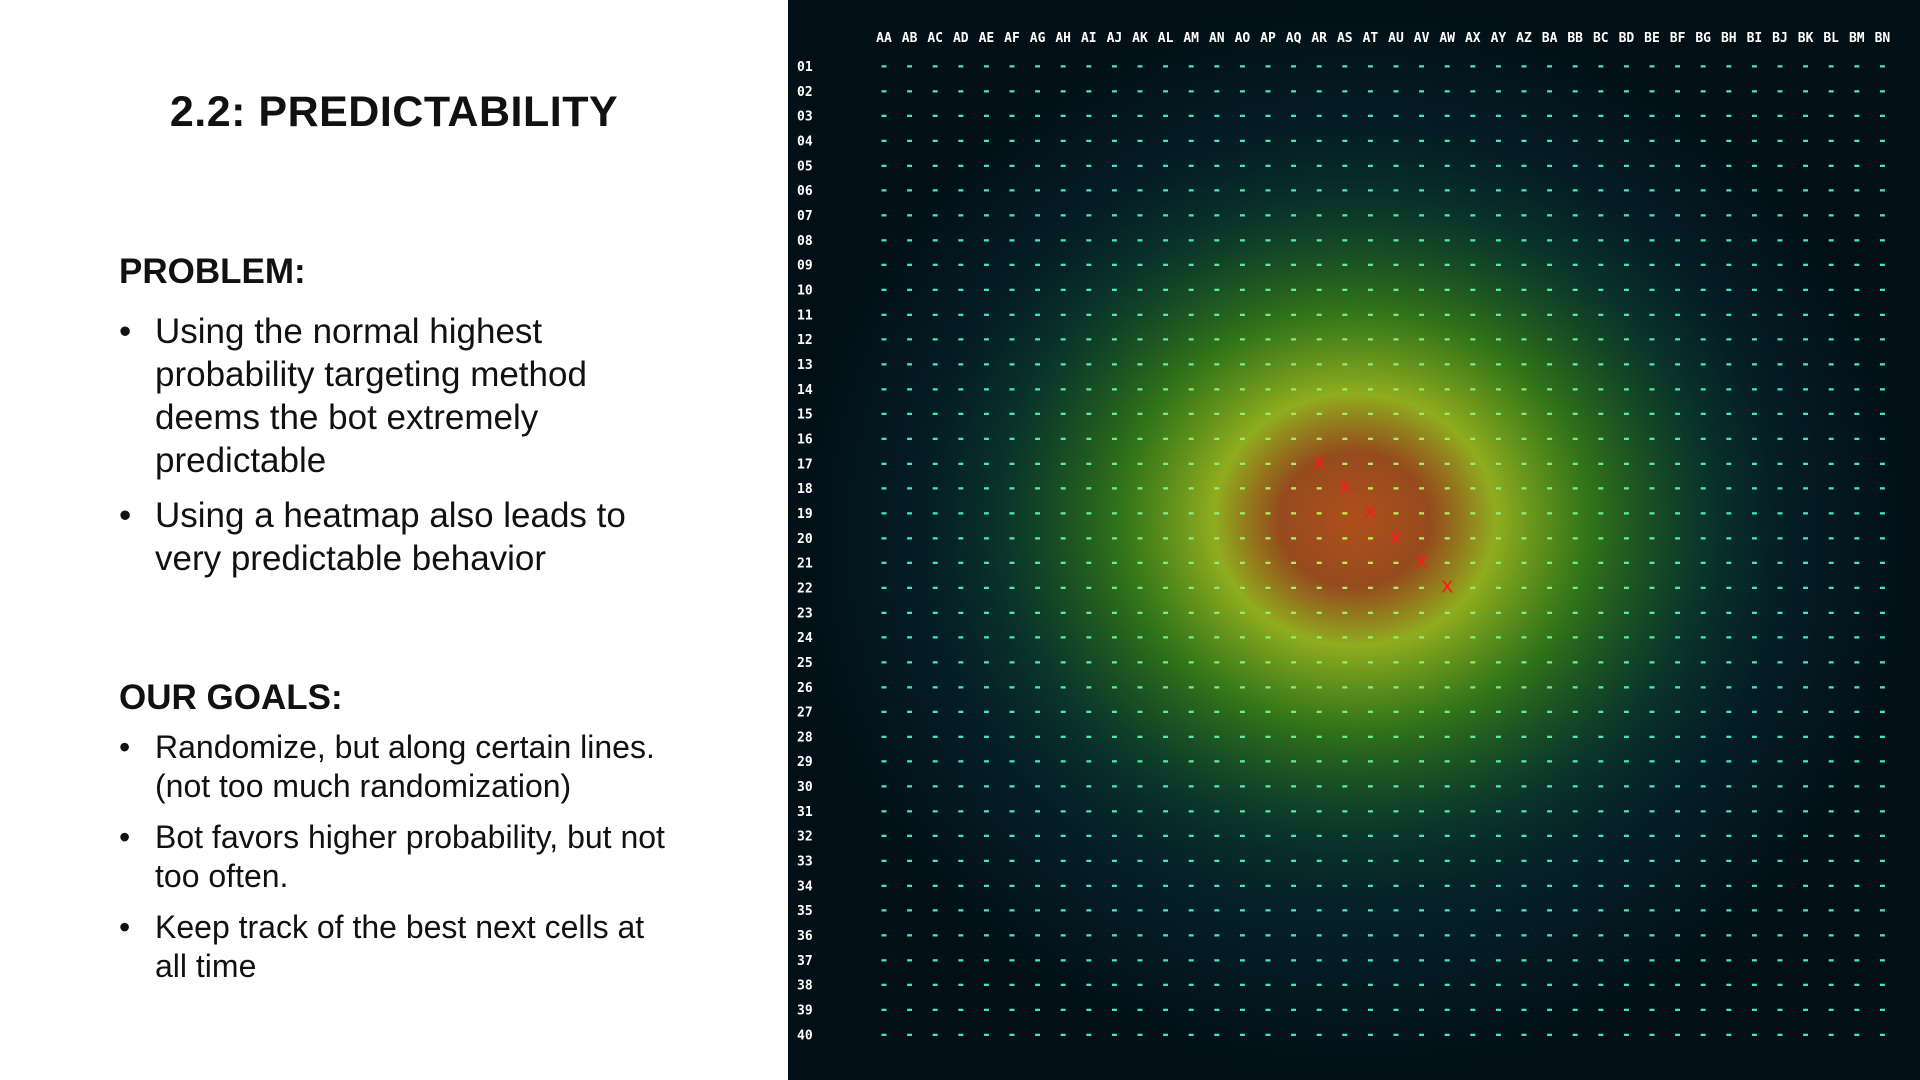  Describe the element at coordinates (1447, 38) in the screenshot. I see `column-label: AW` at that location.